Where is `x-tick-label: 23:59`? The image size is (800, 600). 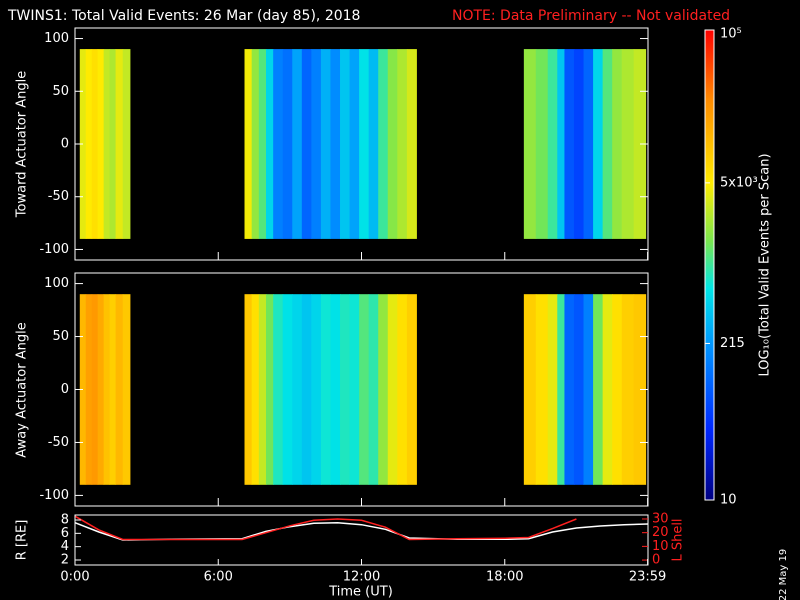
x-tick-label: 23:59 is located at coordinates (647, 577).